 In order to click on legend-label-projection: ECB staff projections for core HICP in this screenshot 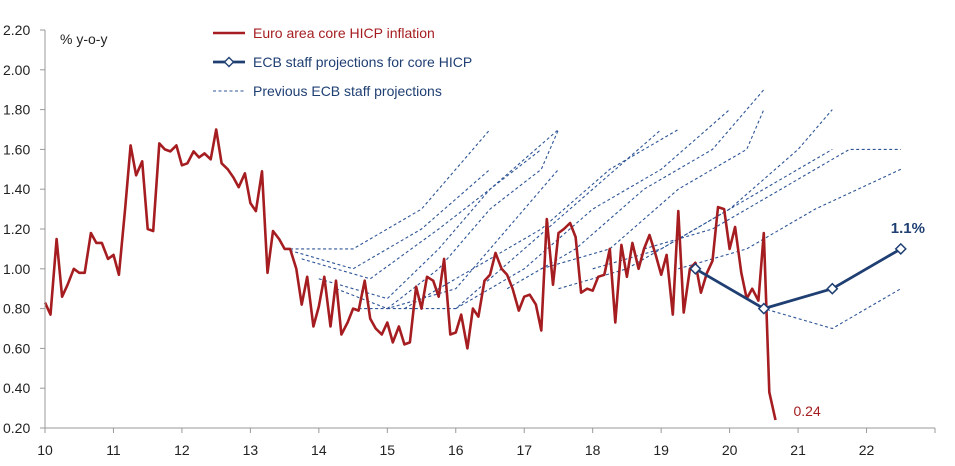, I will do `click(362, 62)`.